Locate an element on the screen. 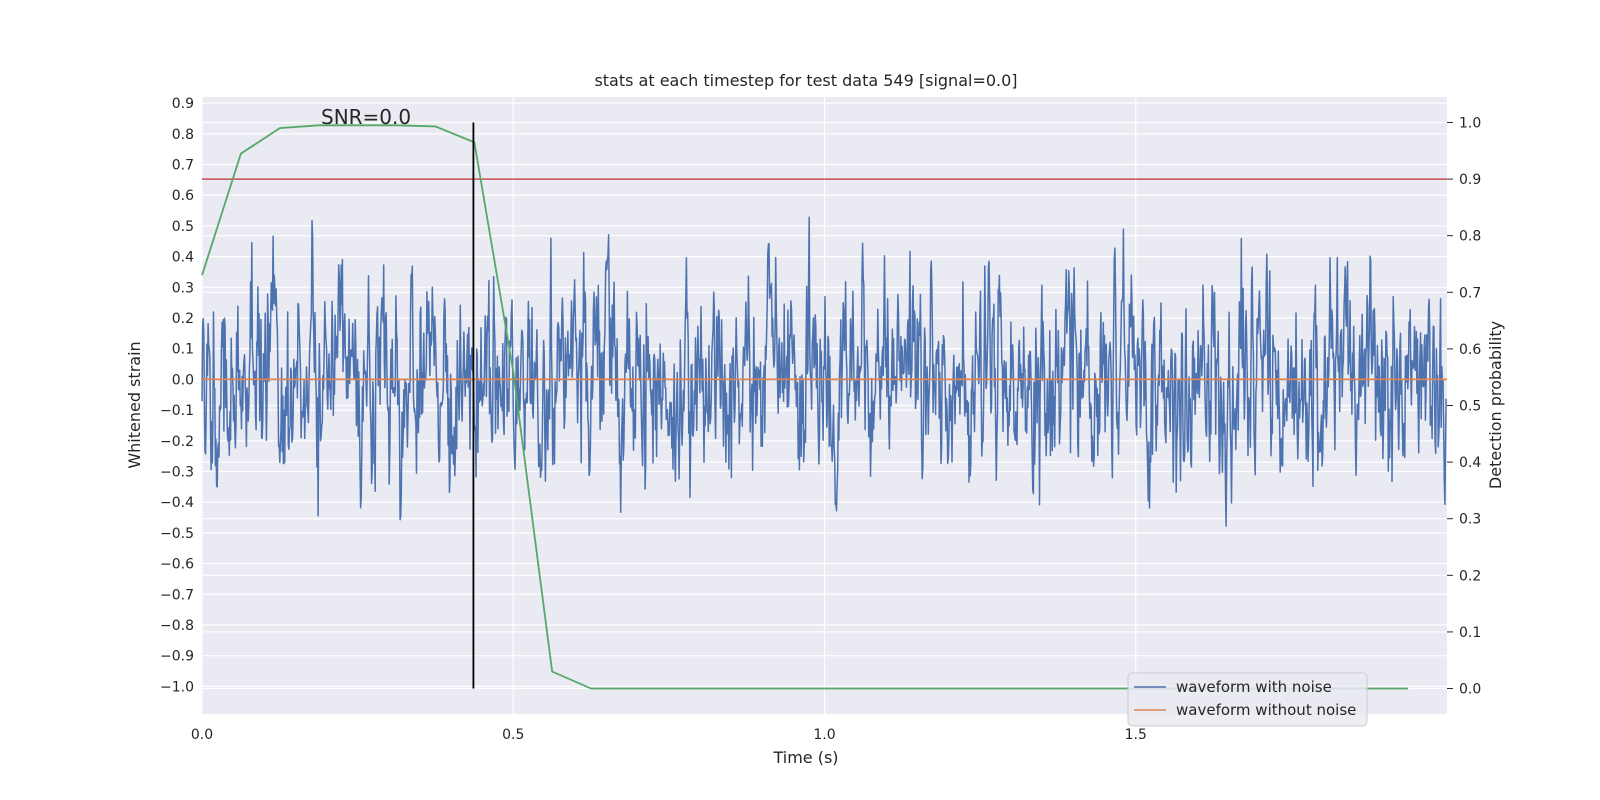  y2-tick-label: 0.8 is located at coordinates (1470, 237).